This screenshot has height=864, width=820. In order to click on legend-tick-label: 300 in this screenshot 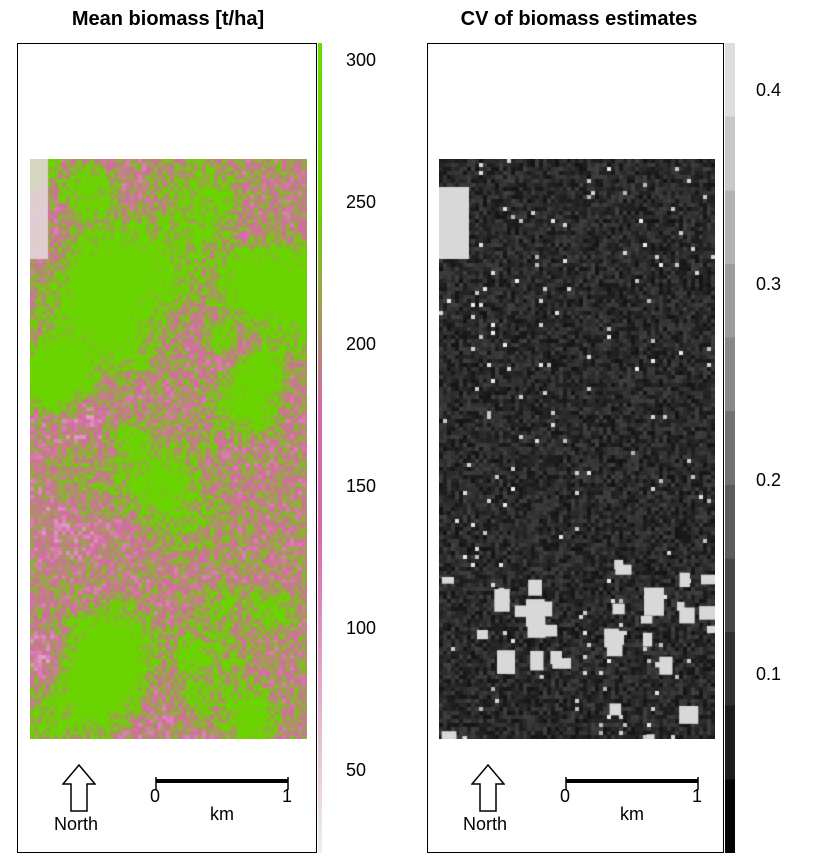, I will do `click(361, 60)`.